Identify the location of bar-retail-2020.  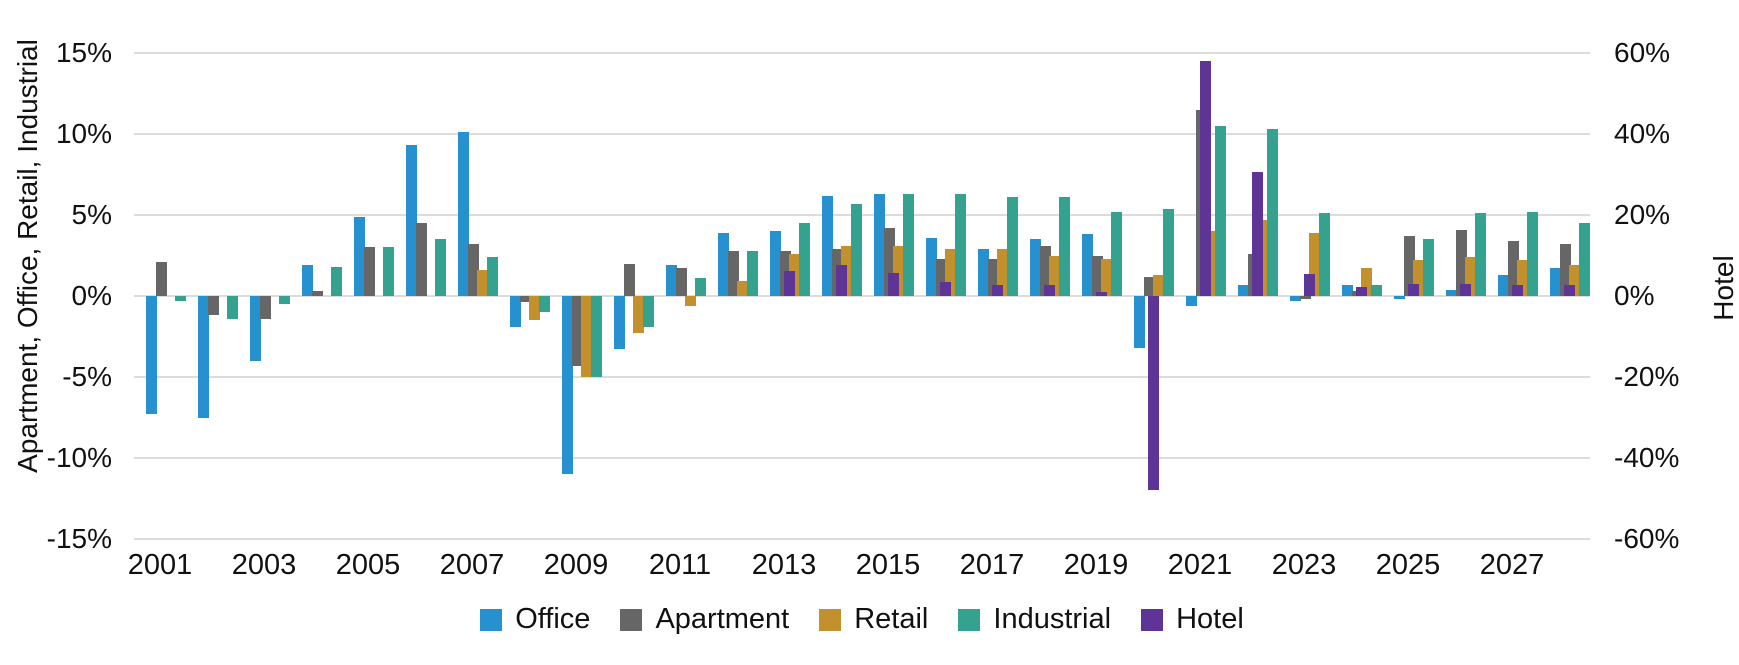
(1159, 285).